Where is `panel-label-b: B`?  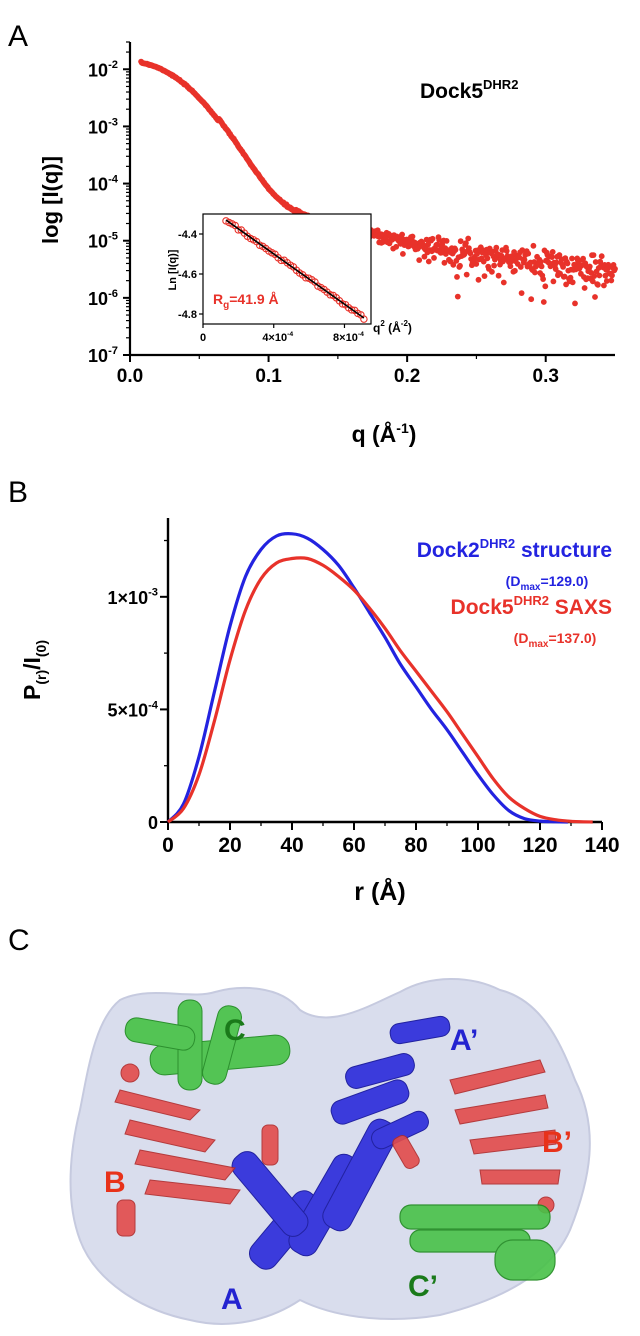
panel-label-b: B is located at coordinates (18, 492).